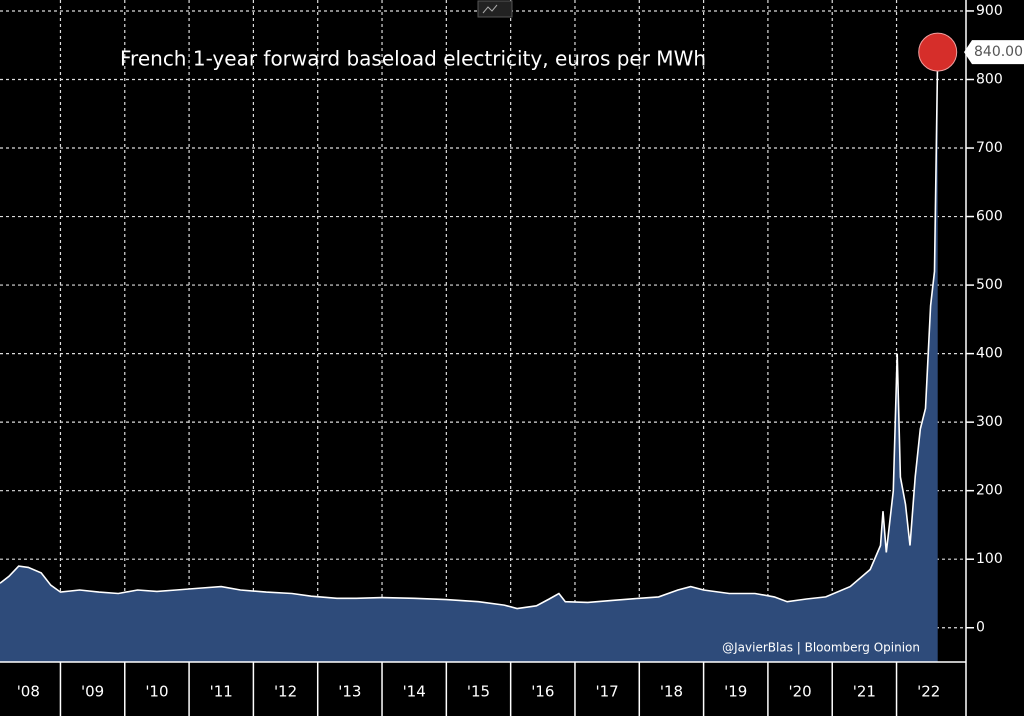 The width and height of the screenshot is (1024, 716). Describe the element at coordinates (928, 692) in the screenshot. I see `x-tick-label: '22` at that location.